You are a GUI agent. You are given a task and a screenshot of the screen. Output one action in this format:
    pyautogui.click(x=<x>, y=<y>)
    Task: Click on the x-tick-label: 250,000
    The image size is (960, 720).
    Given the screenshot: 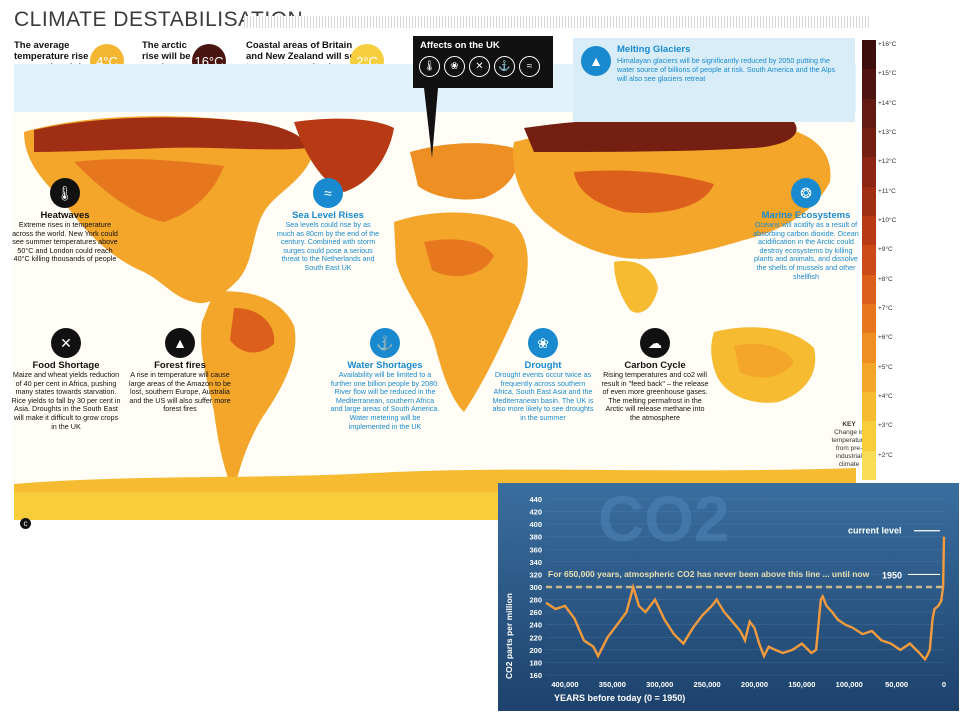 What is the action you would take?
    pyautogui.click(x=707, y=684)
    